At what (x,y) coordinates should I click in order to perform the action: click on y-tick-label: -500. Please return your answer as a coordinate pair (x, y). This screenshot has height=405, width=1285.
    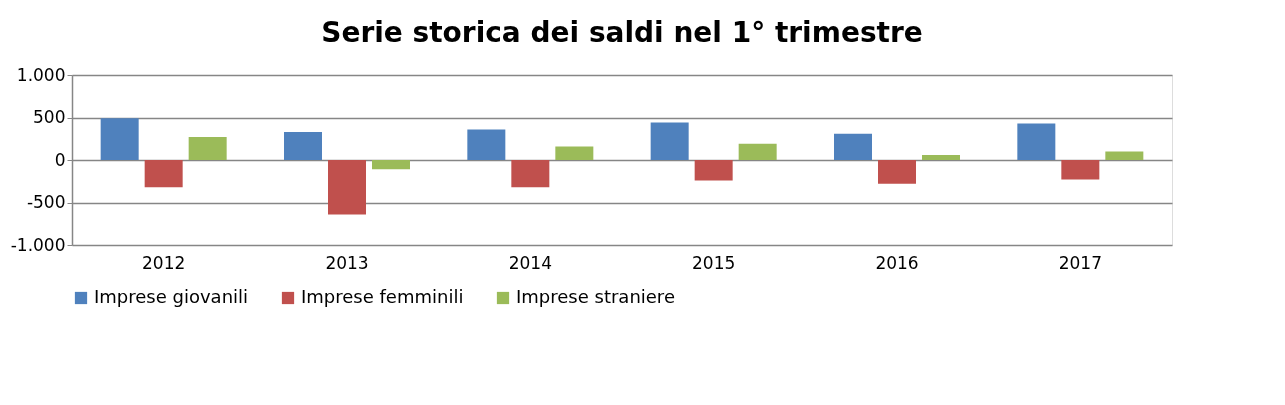
    Looking at the image, I should click on (46, 202).